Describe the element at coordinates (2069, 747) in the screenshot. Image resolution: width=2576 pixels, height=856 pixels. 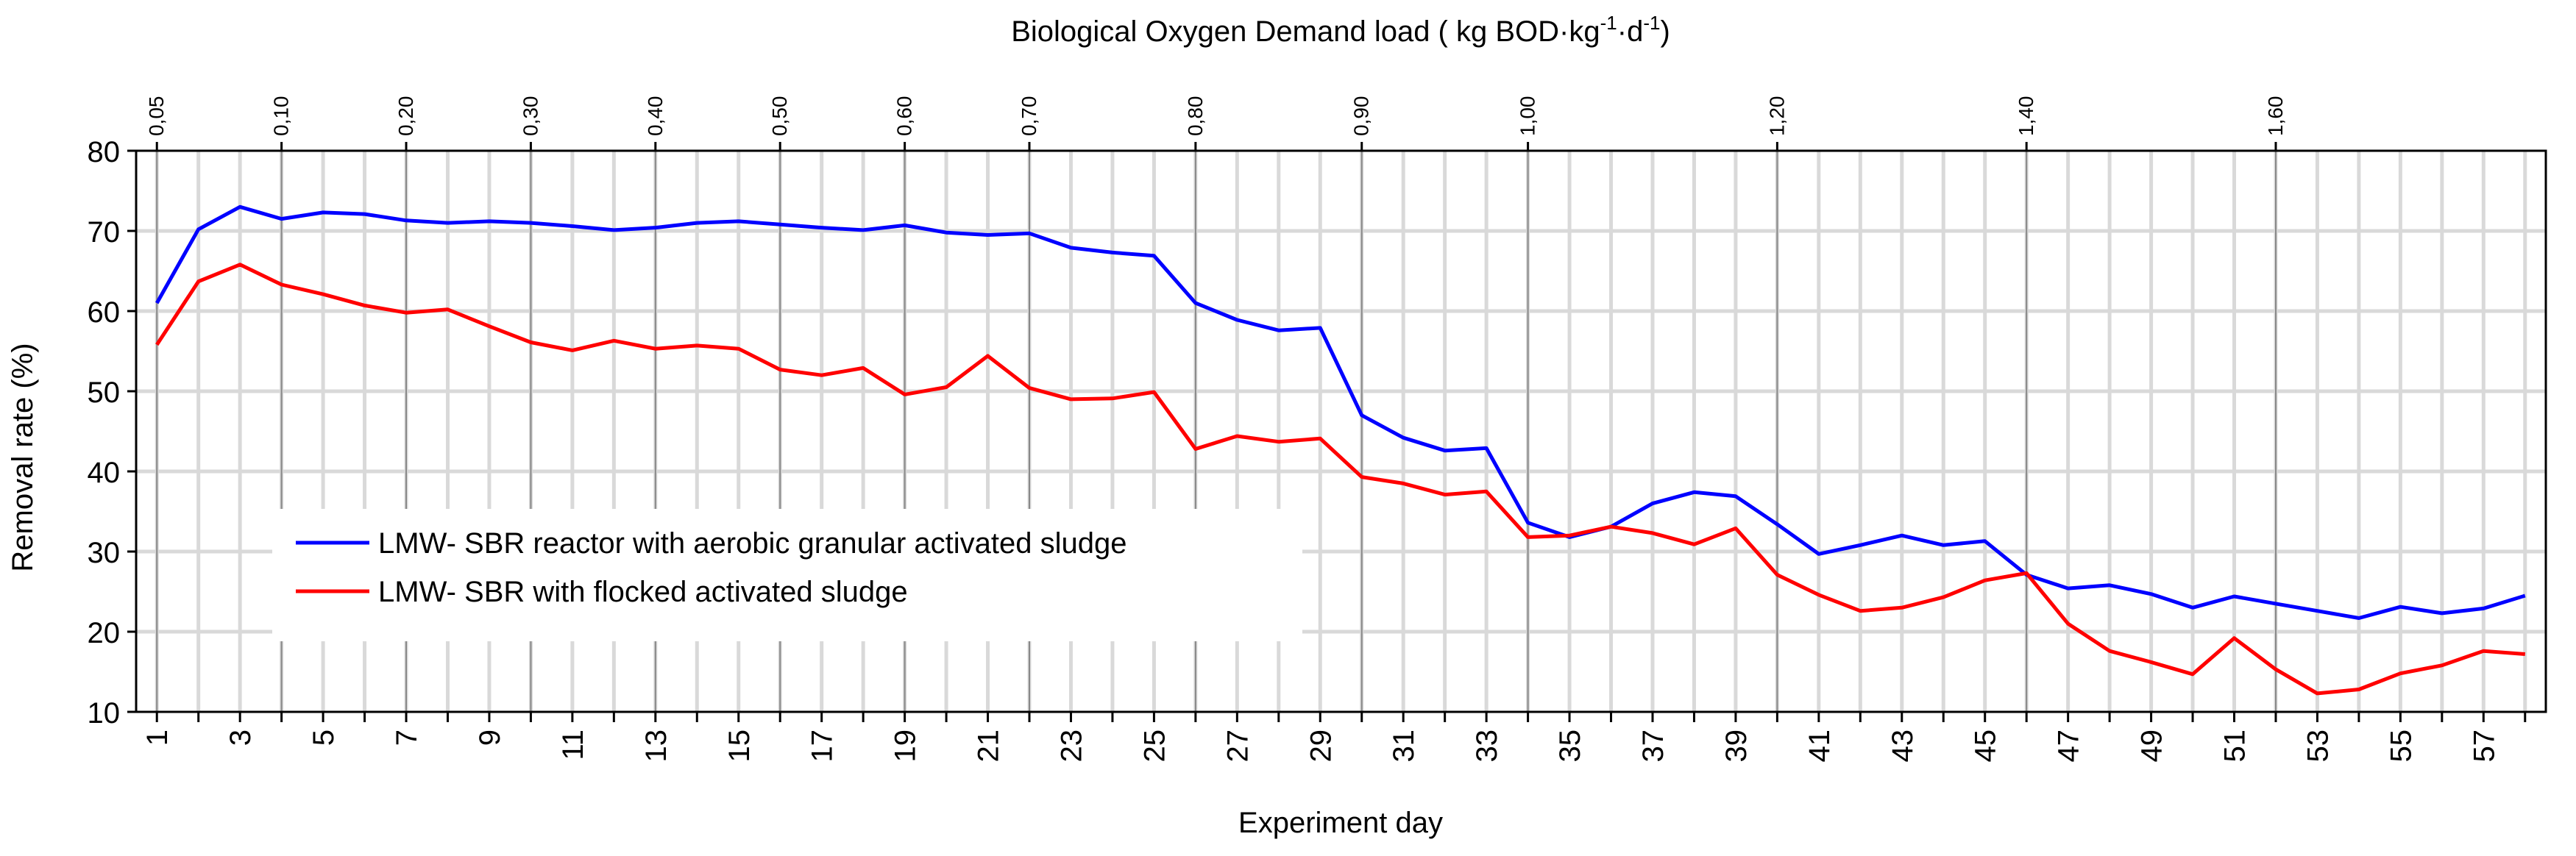
I see `x-tick-label: 47` at that location.